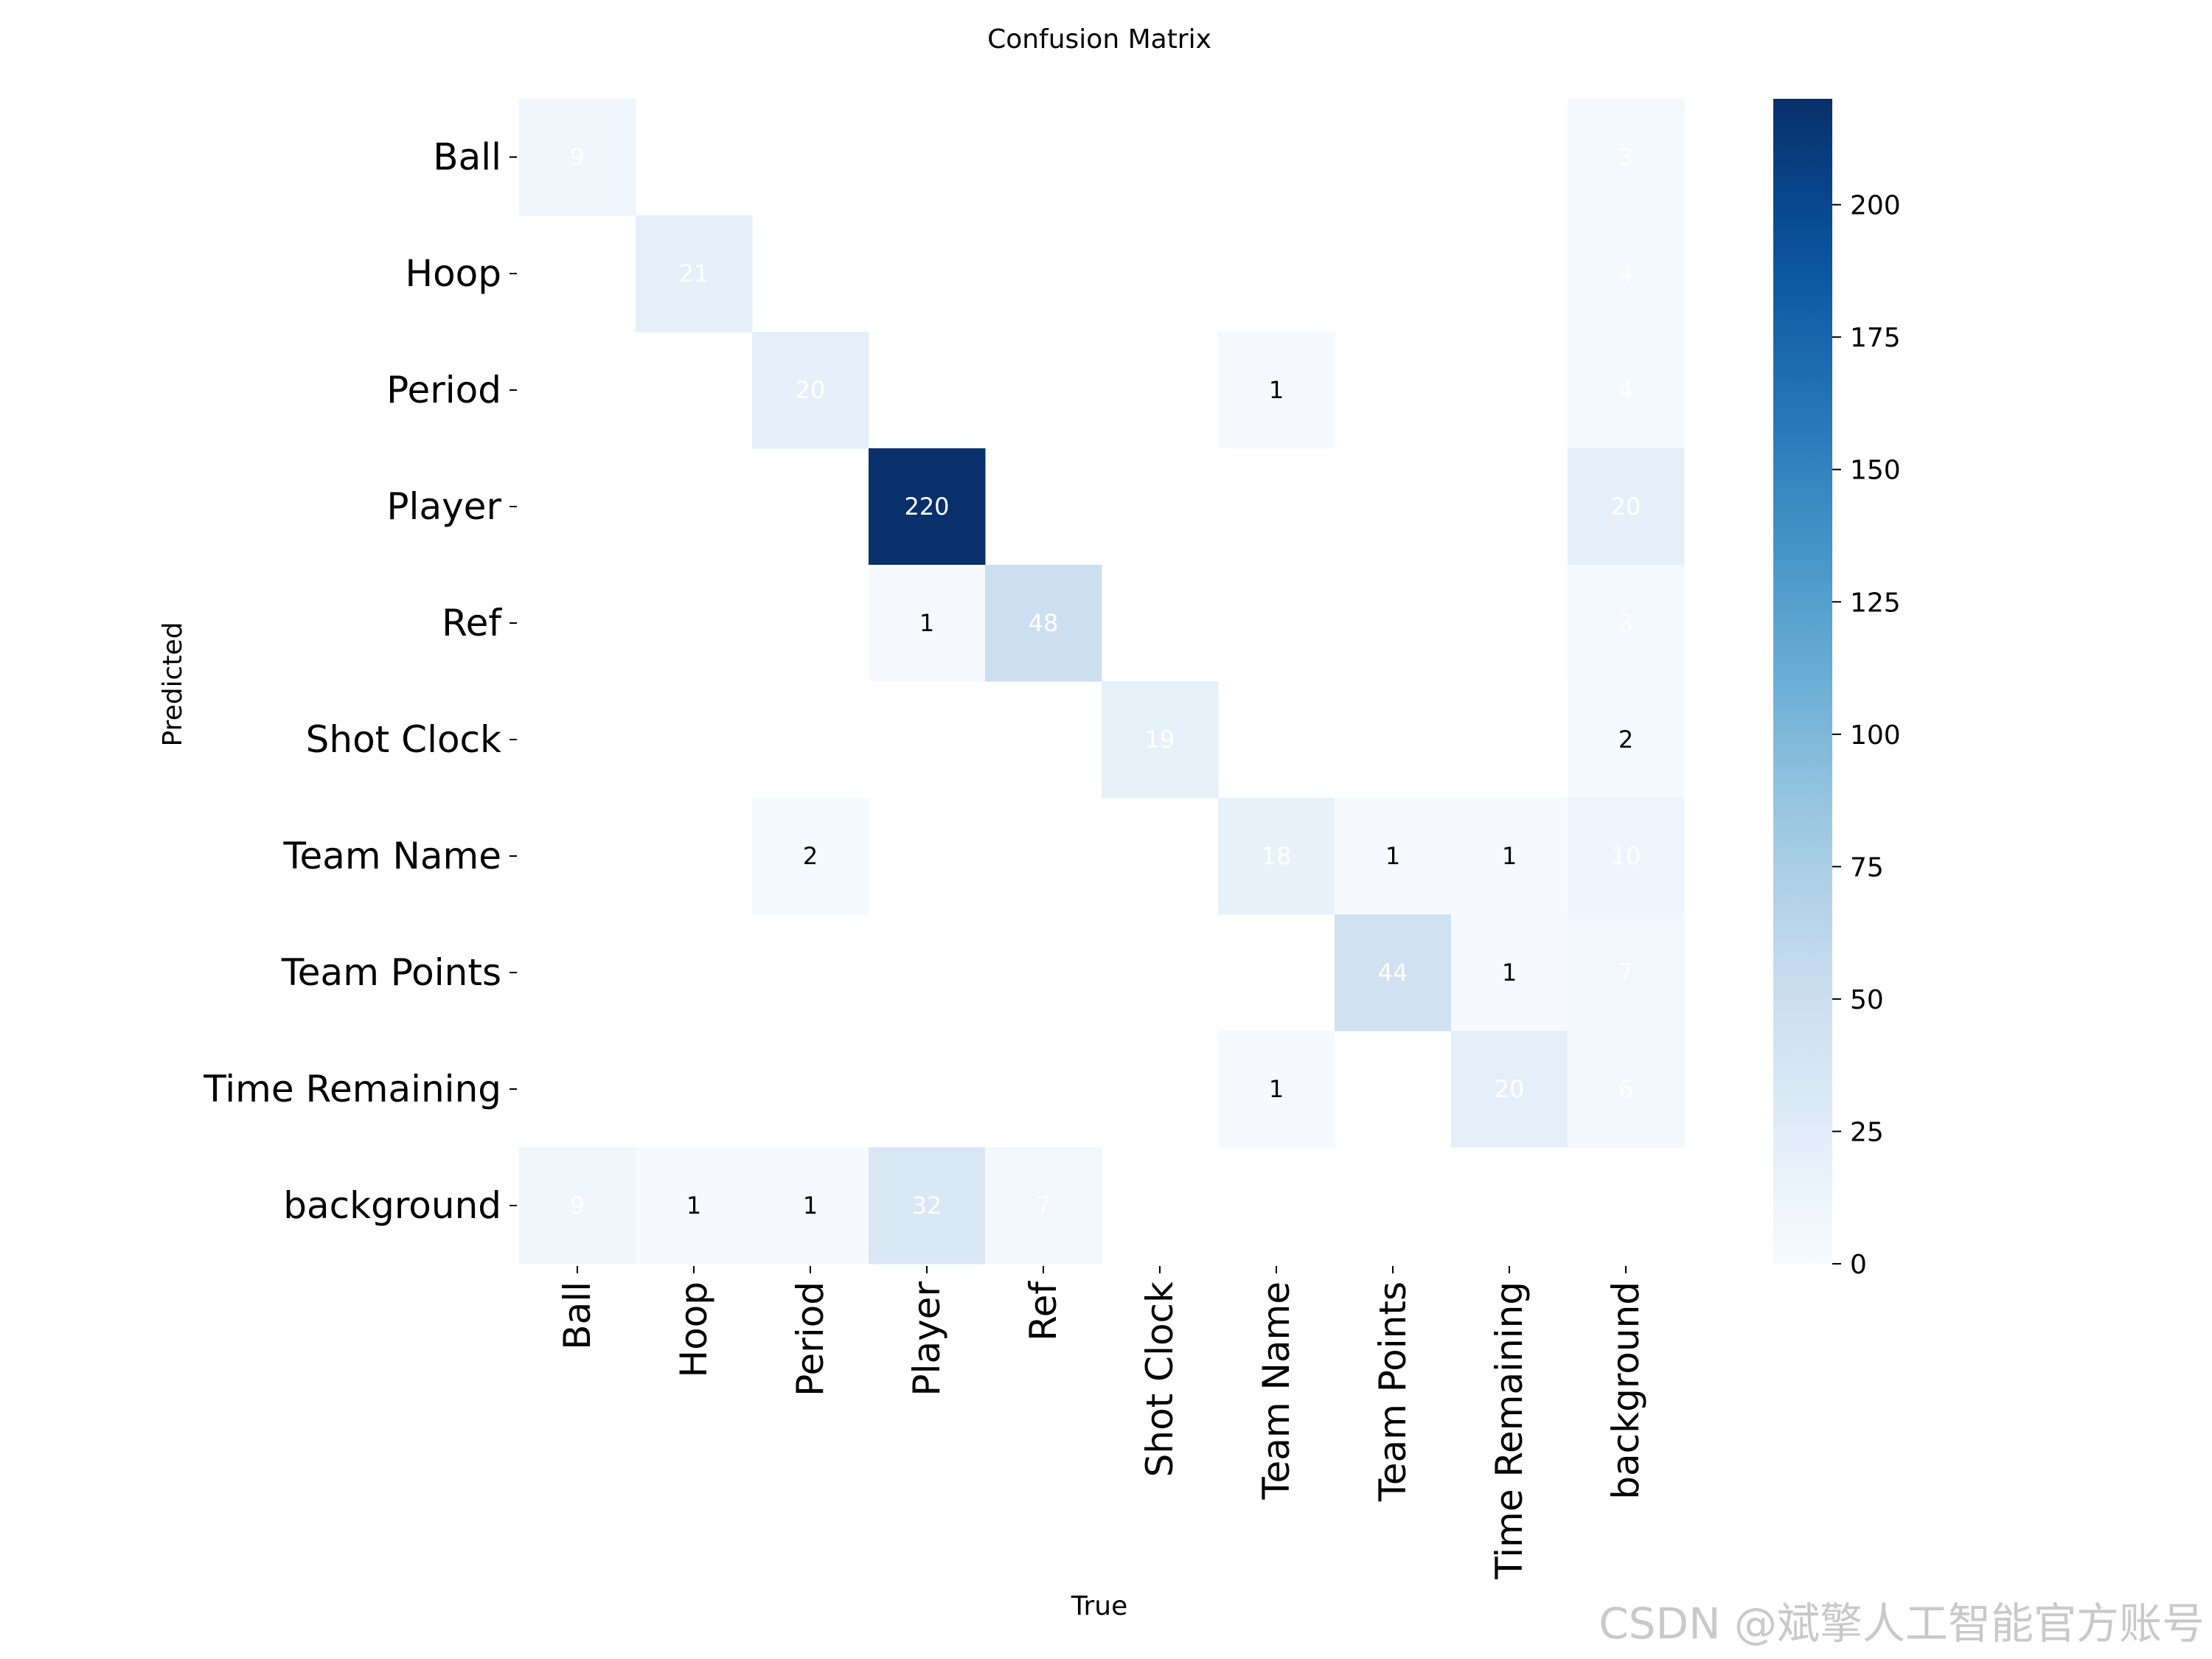  What do you see at coordinates (443, 506) in the screenshot?
I see `y-tick-label: Player` at bounding box center [443, 506].